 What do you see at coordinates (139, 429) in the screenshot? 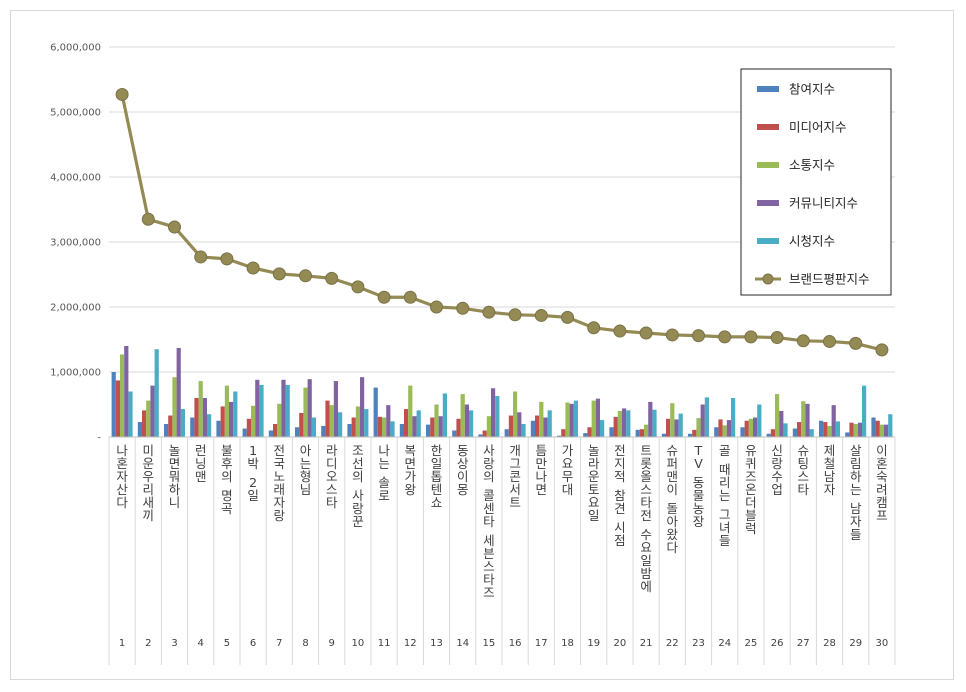
I see `bar-참여지수-2` at bounding box center [139, 429].